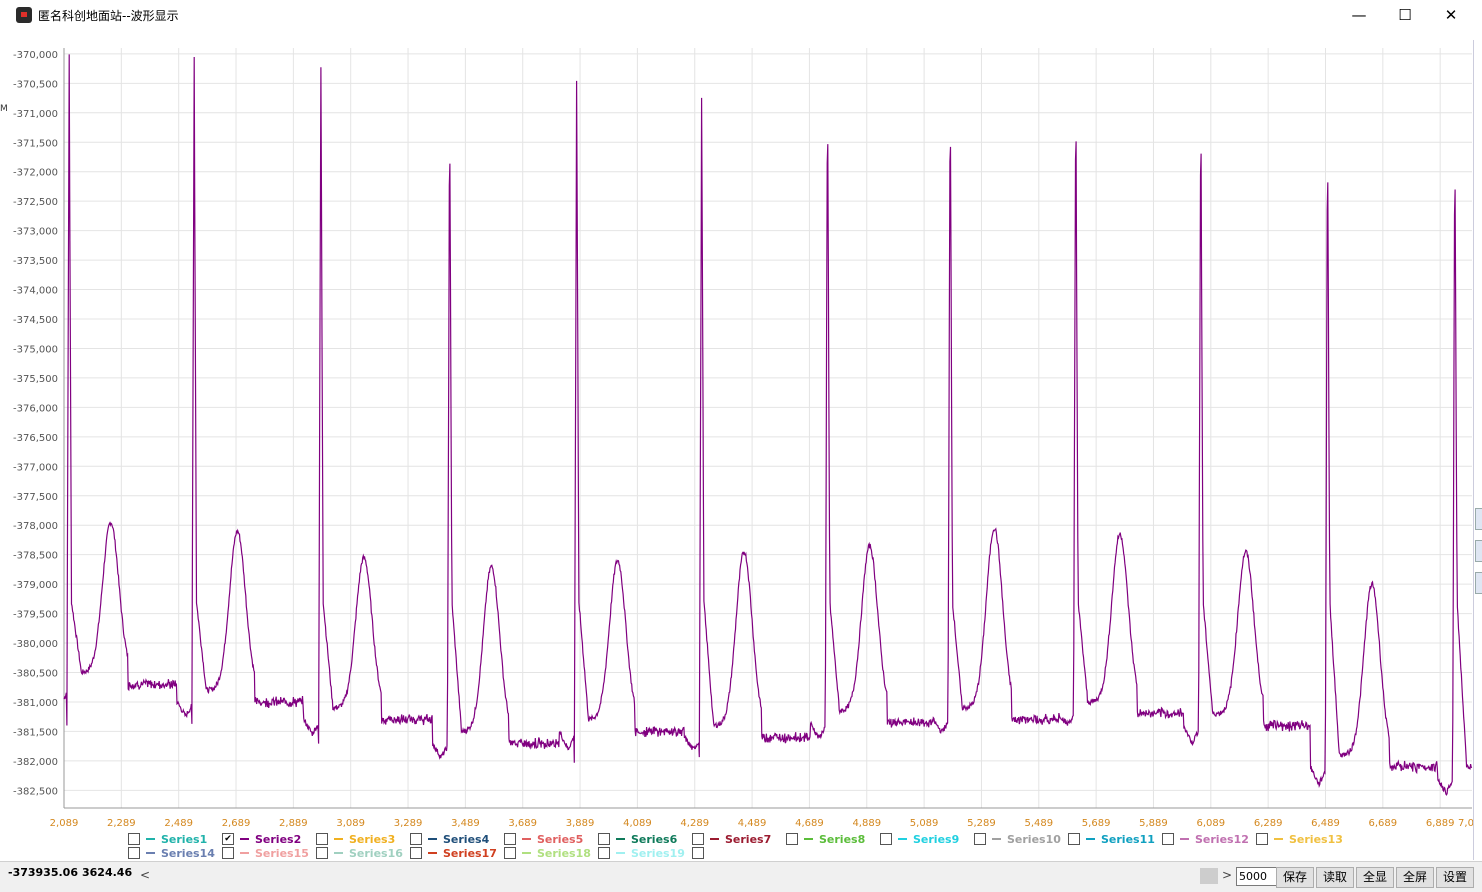 The height and width of the screenshot is (892, 1482). I want to click on scroll-left-arrow: <, so click(145, 875).